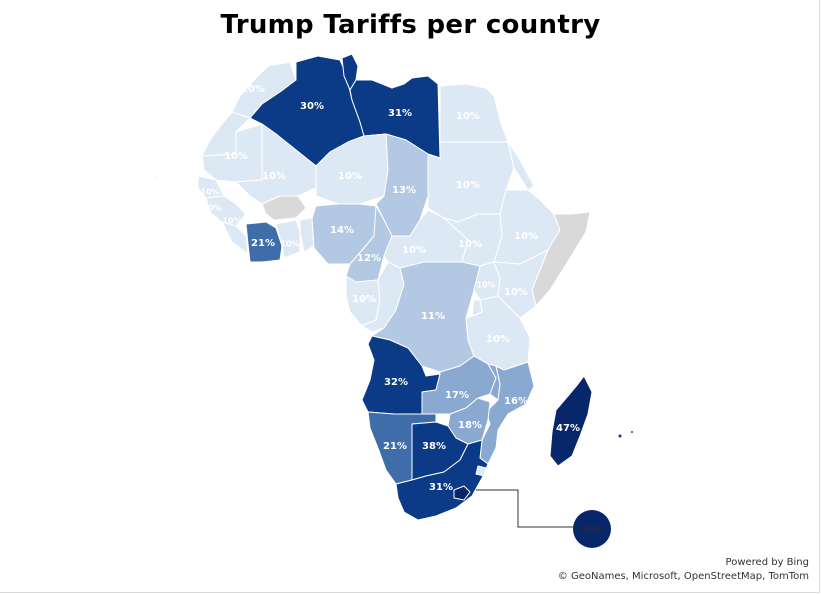  Describe the element at coordinates (462, 493) in the screenshot. I see `country-lesotho` at that location.